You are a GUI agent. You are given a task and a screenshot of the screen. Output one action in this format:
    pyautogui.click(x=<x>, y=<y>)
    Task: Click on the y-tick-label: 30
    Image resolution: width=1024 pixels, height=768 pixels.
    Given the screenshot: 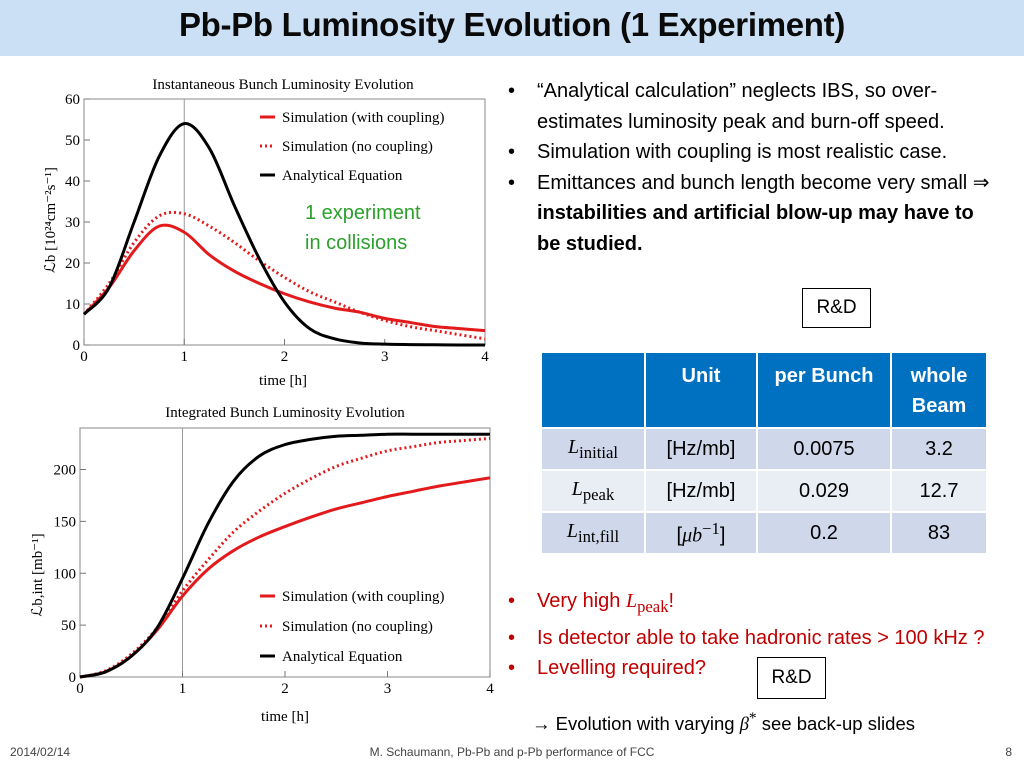 What is the action you would take?
    pyautogui.click(x=72, y=223)
    